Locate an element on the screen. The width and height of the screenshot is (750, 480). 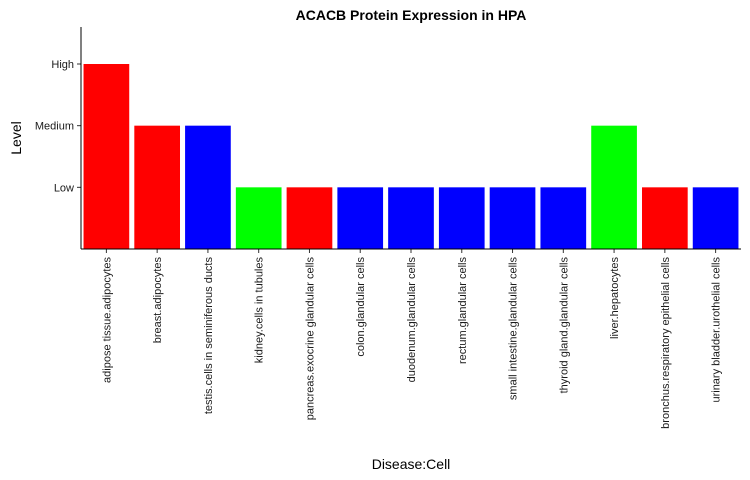
x-tick-label: colon.glandular cells is located at coordinates (361, 307).